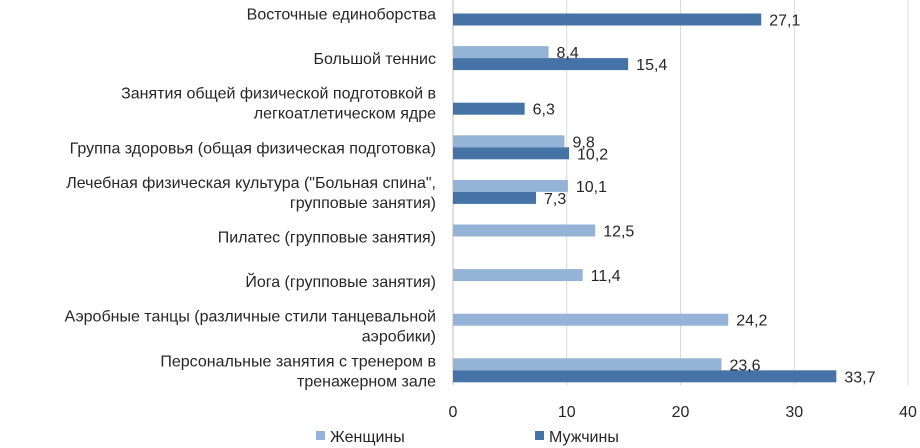  What do you see at coordinates (618, 232) in the screenshot?
I see `value-label: 12,5` at bounding box center [618, 232].